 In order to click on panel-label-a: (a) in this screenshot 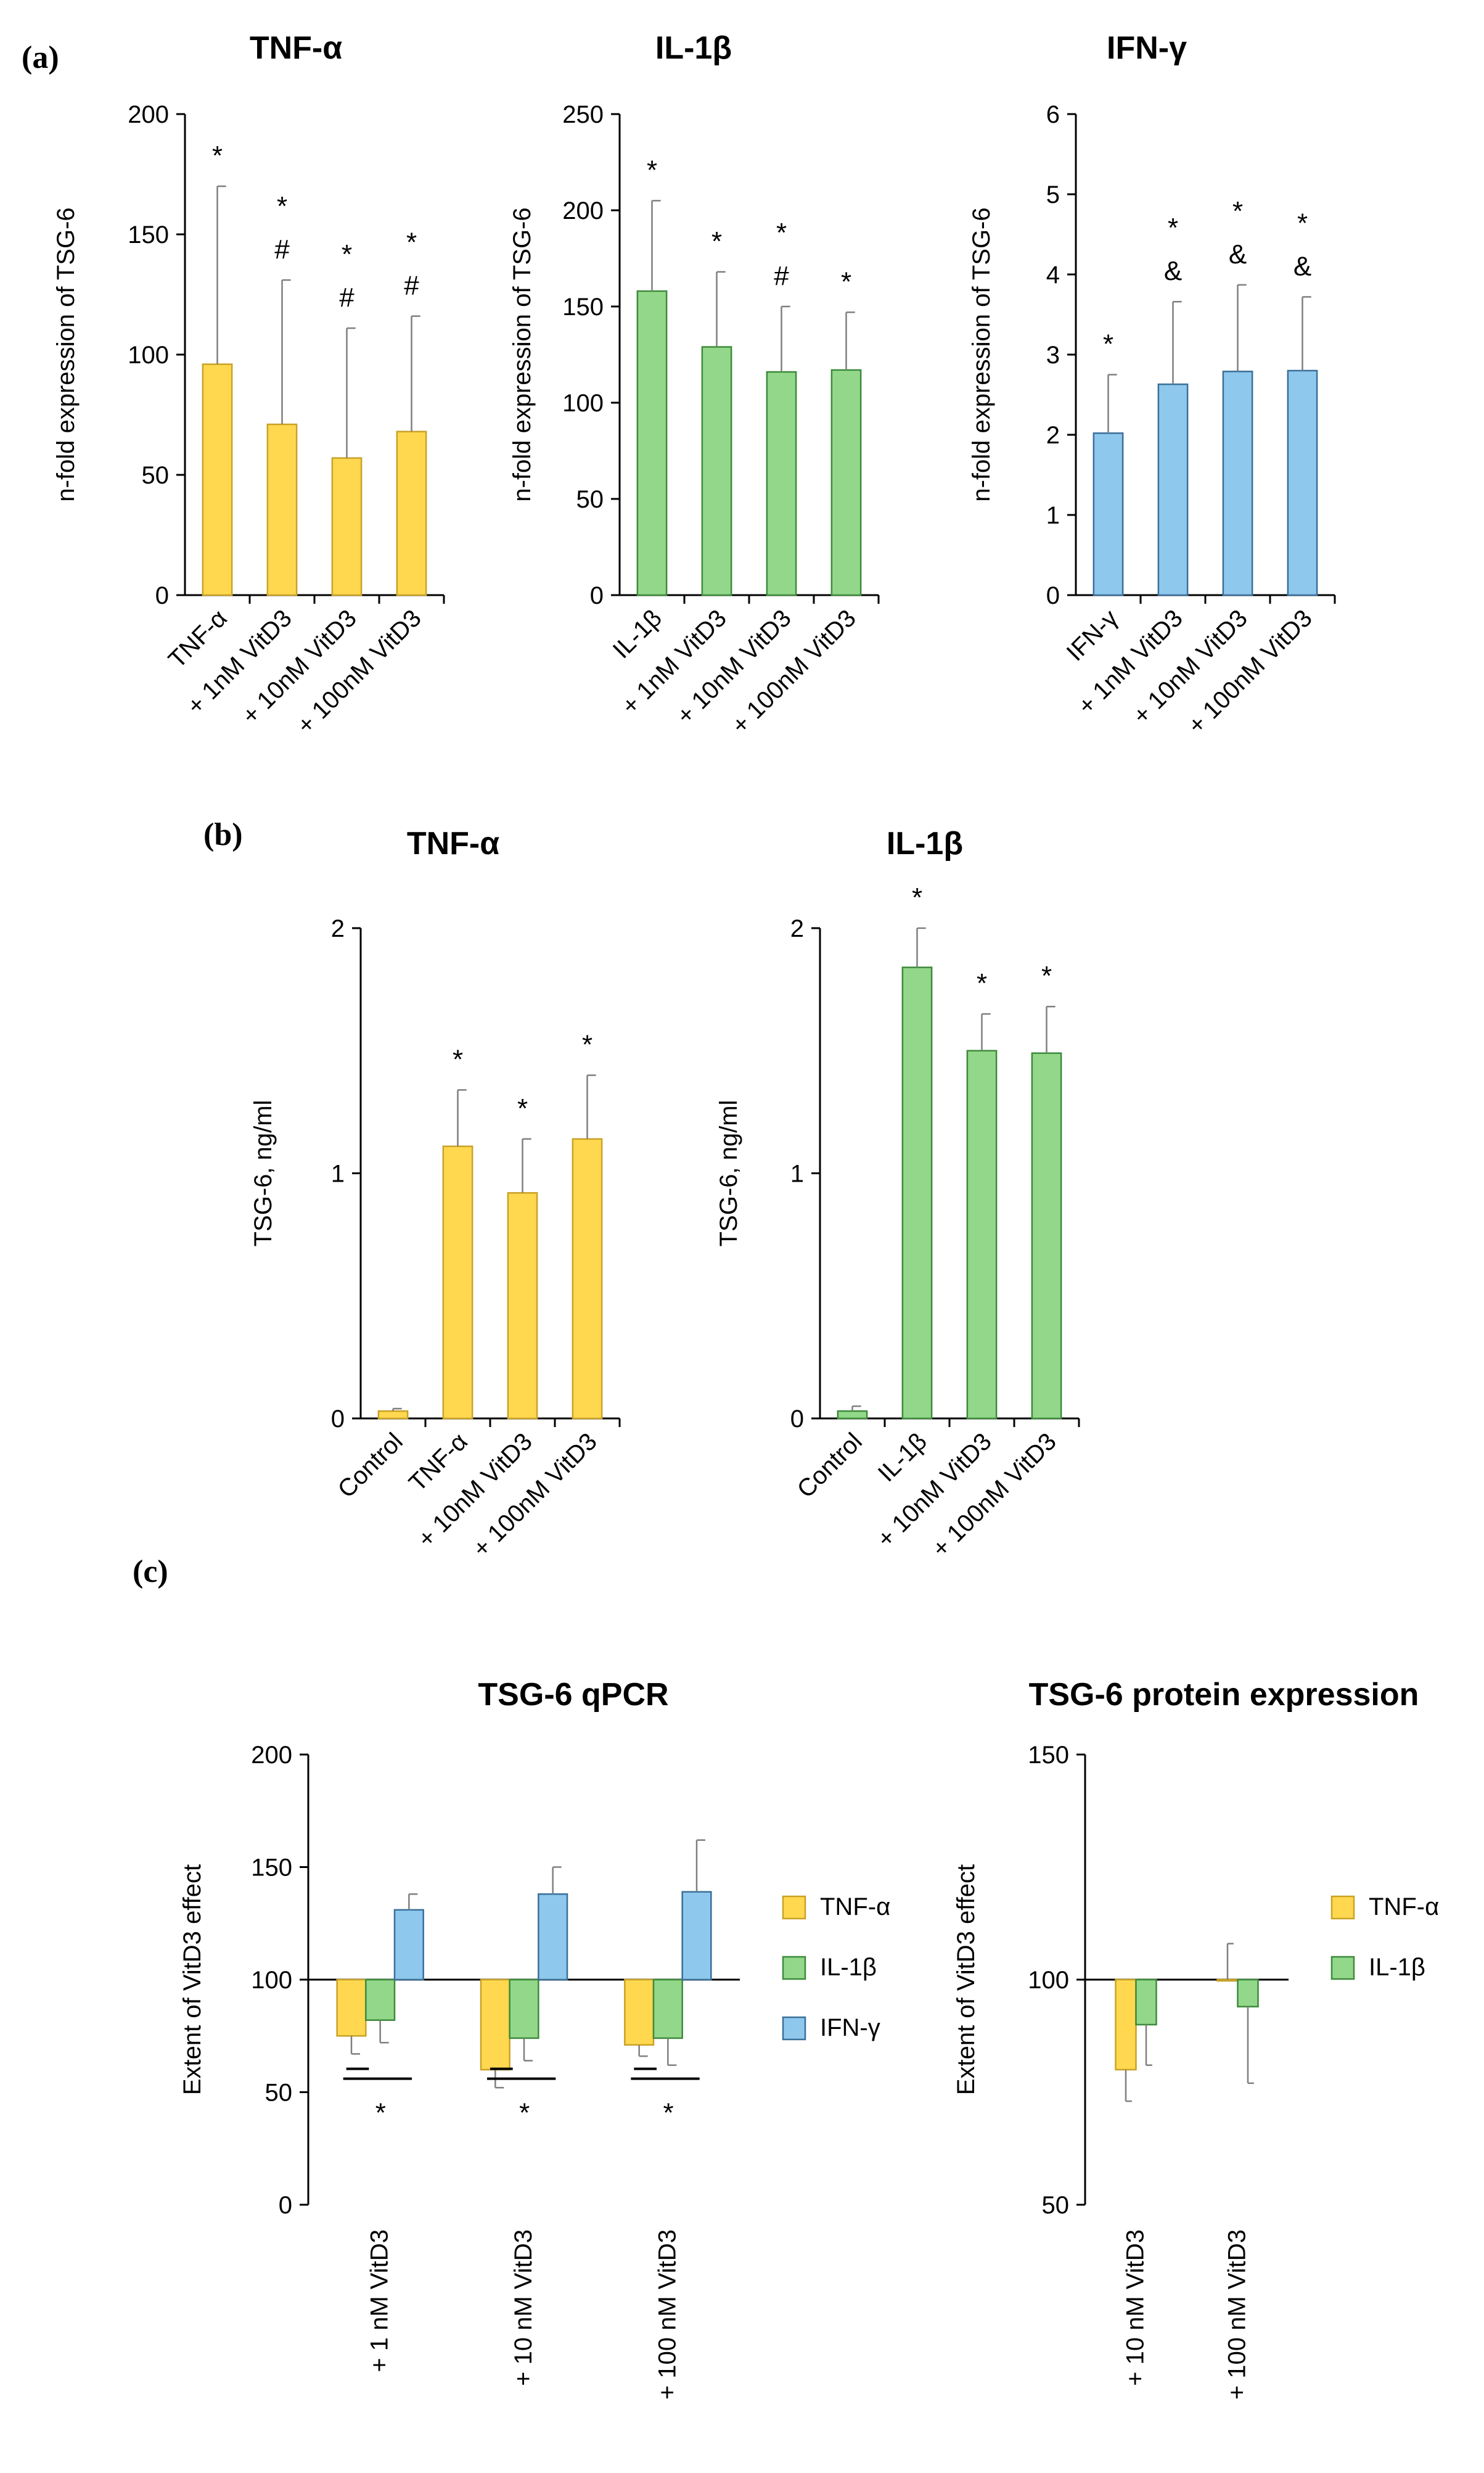, I will do `click(40, 58)`.